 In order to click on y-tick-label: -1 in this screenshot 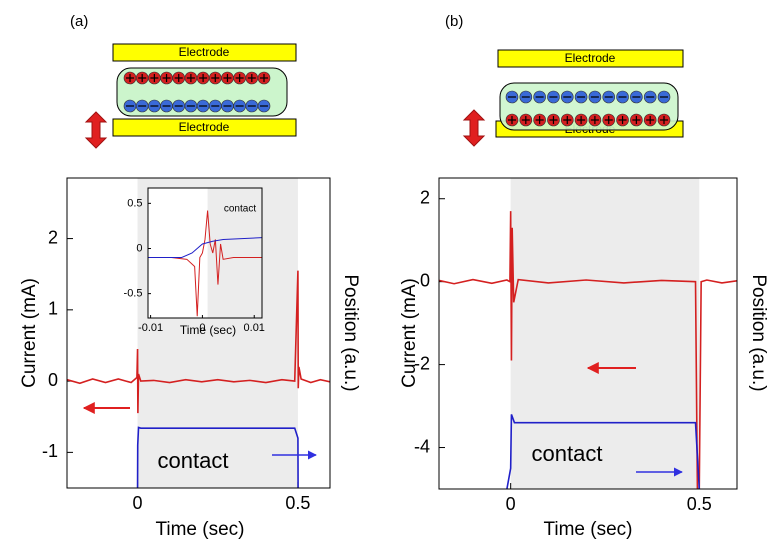, I will do `click(50, 451)`.